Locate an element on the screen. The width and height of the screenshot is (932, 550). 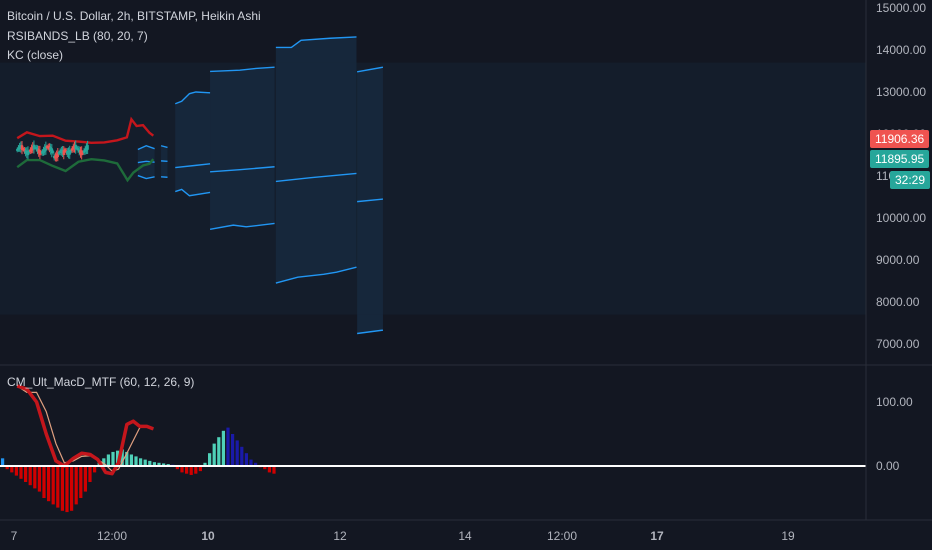
price-axis-label: 15000.00 is located at coordinates (901, 8).